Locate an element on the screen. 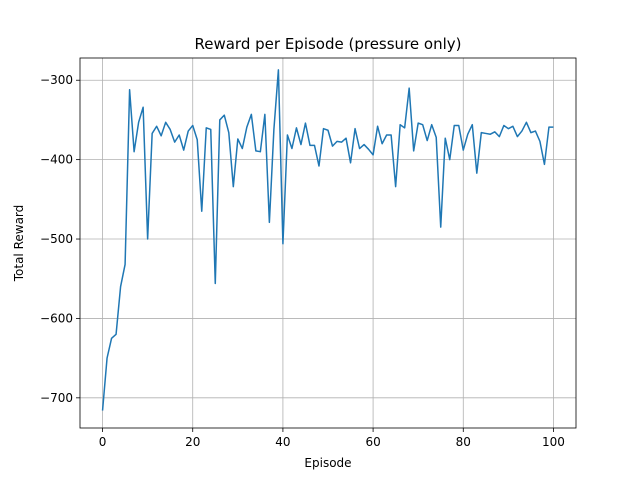 The height and width of the screenshot is (480, 640). y-axis-label: Total Reward is located at coordinates (19, 244).